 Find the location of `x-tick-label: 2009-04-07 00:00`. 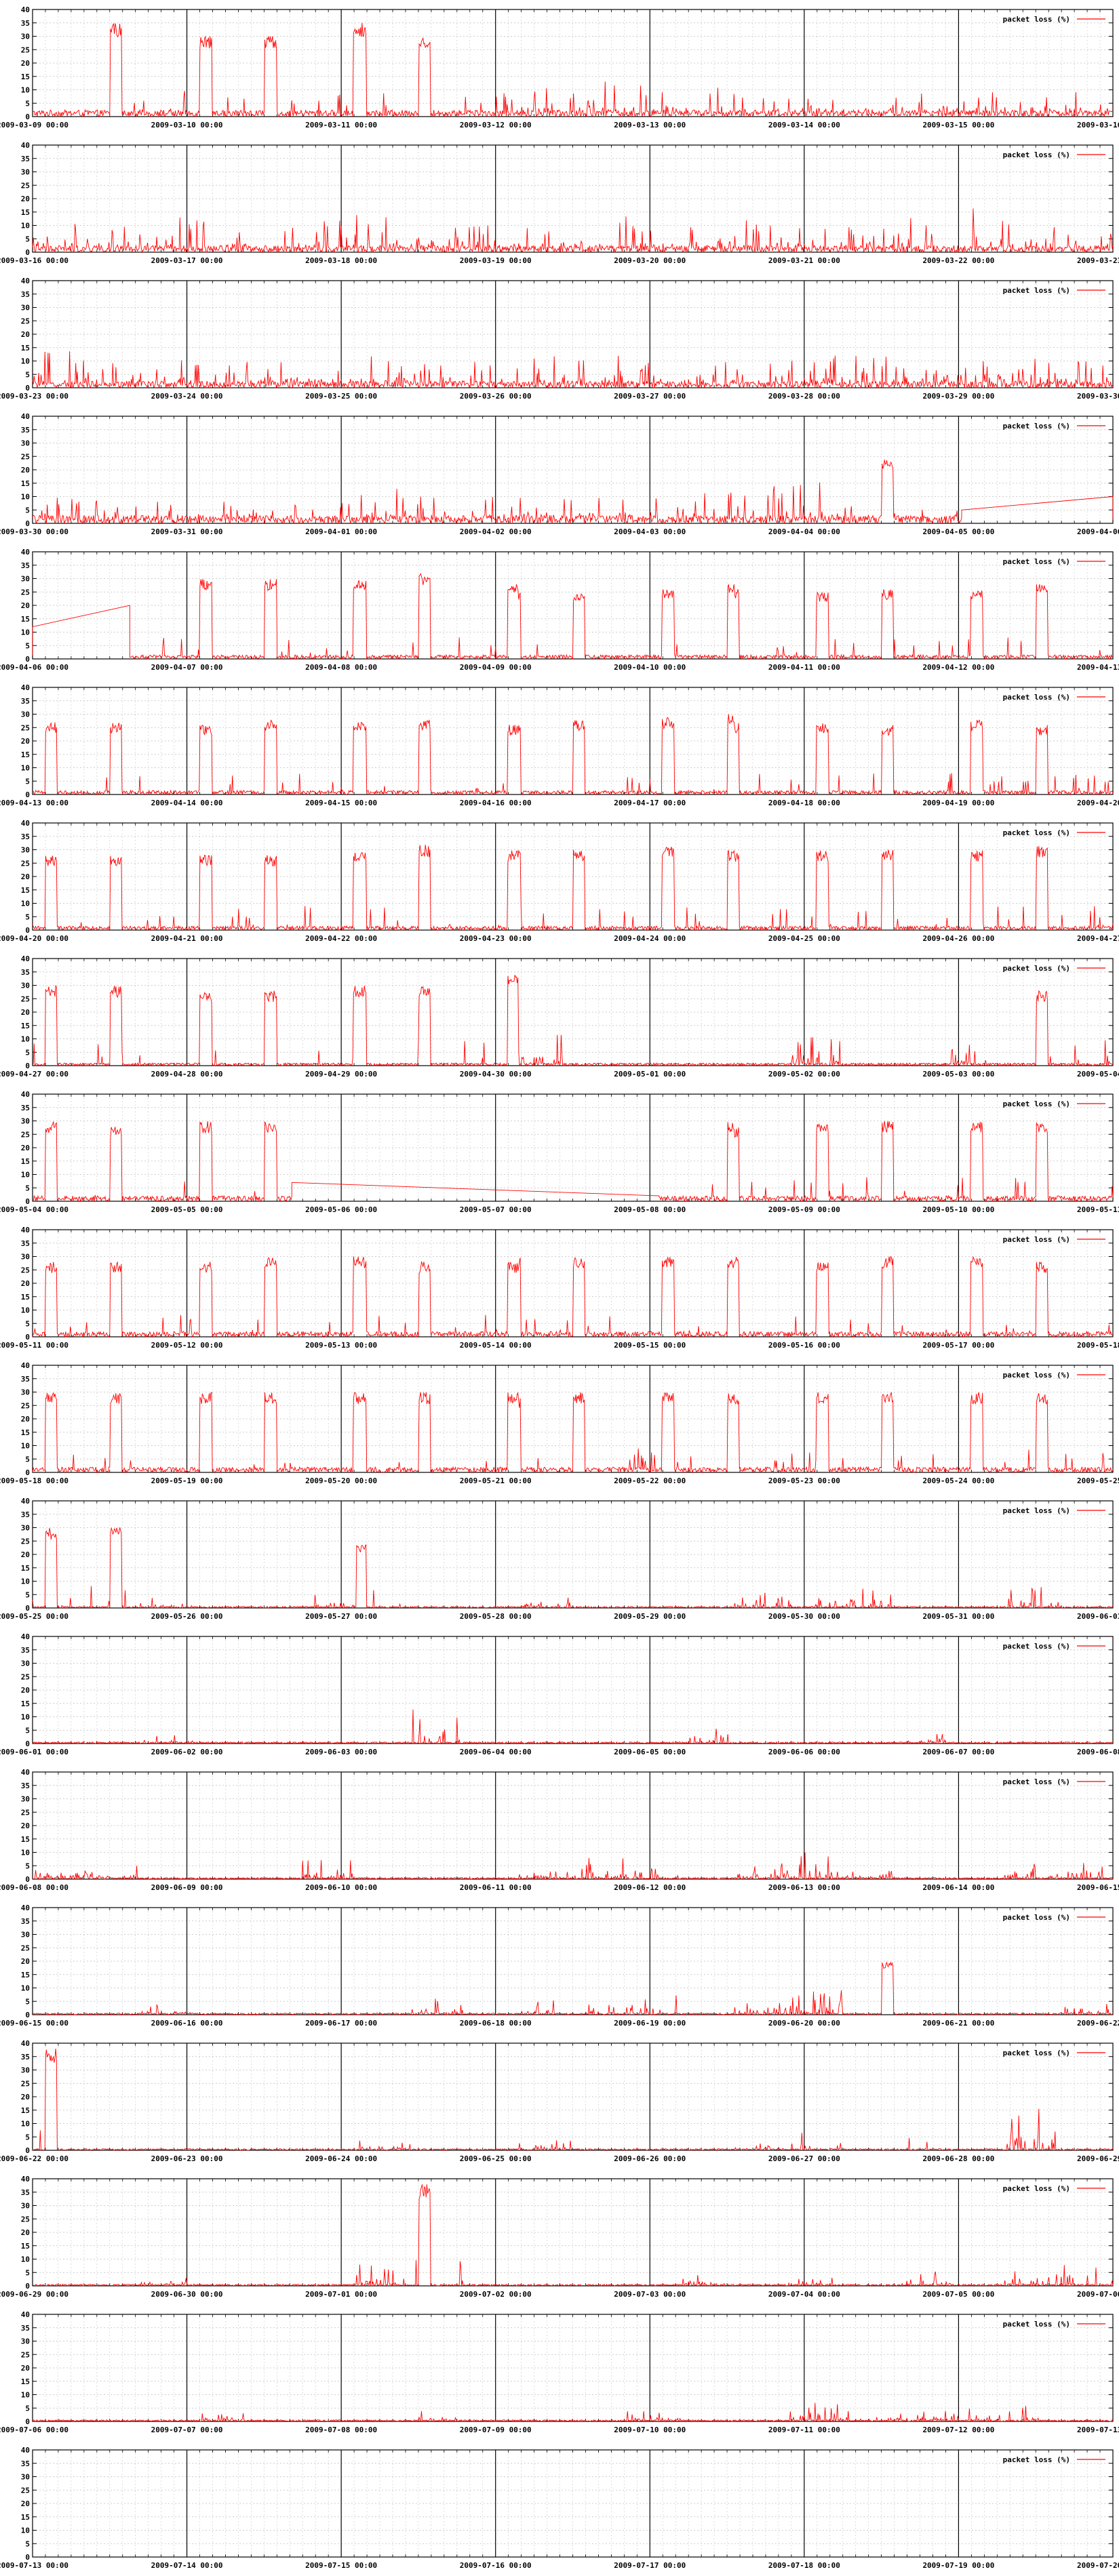

x-tick-label: 2009-04-07 00:00 is located at coordinates (187, 667).